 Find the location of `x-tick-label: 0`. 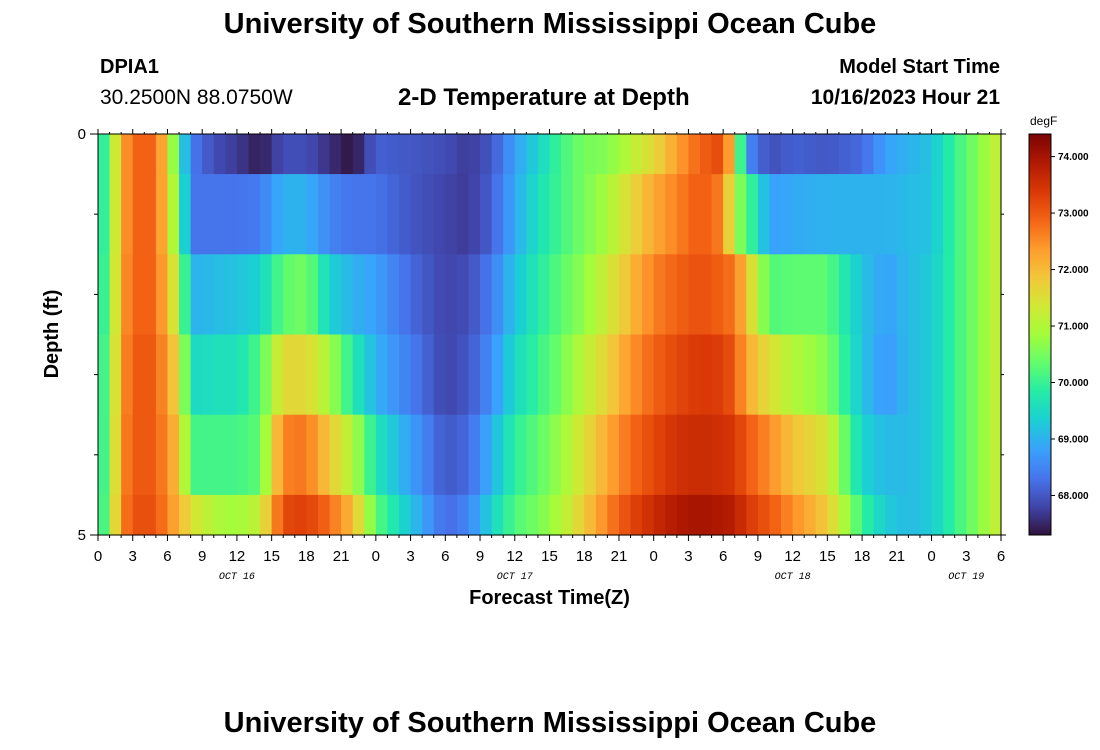

x-tick-label: 0 is located at coordinates (376, 556).